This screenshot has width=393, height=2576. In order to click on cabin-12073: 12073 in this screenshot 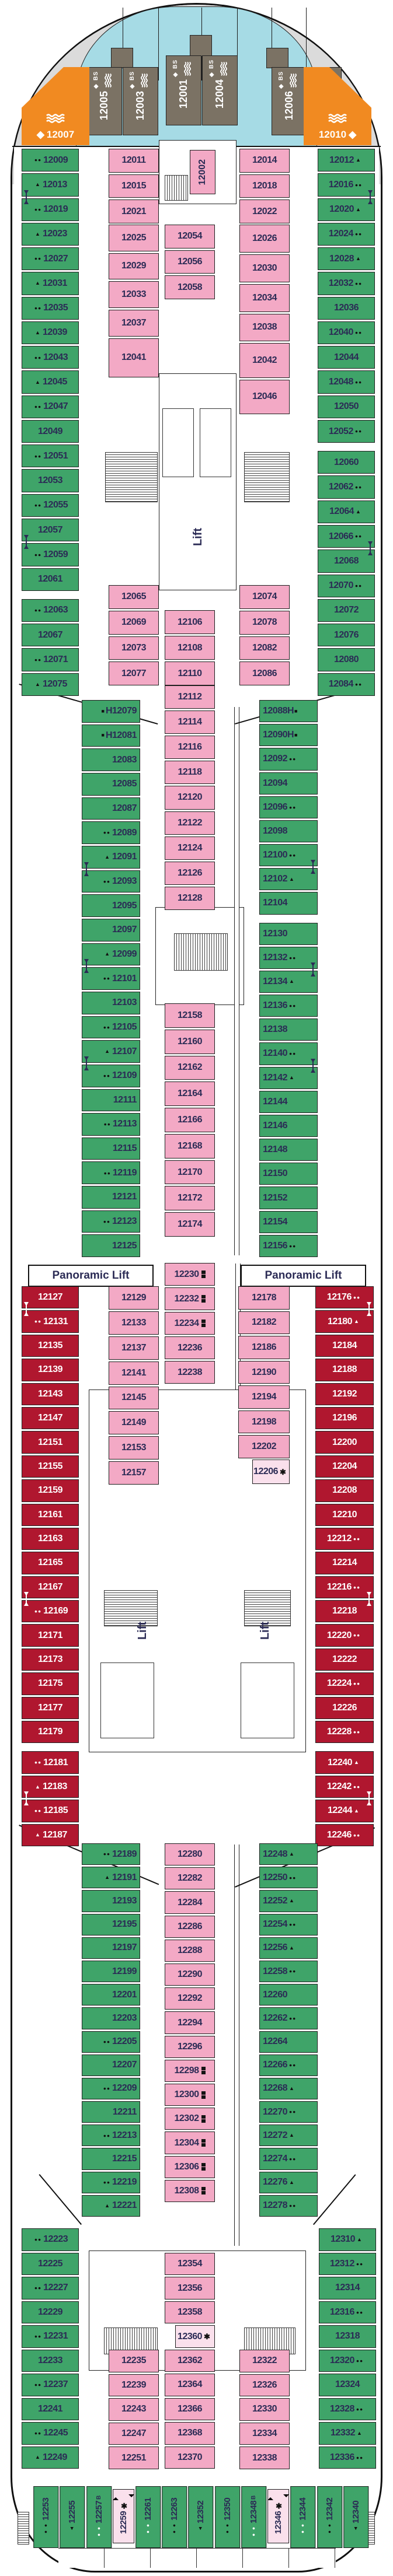, I will do `click(134, 648)`.